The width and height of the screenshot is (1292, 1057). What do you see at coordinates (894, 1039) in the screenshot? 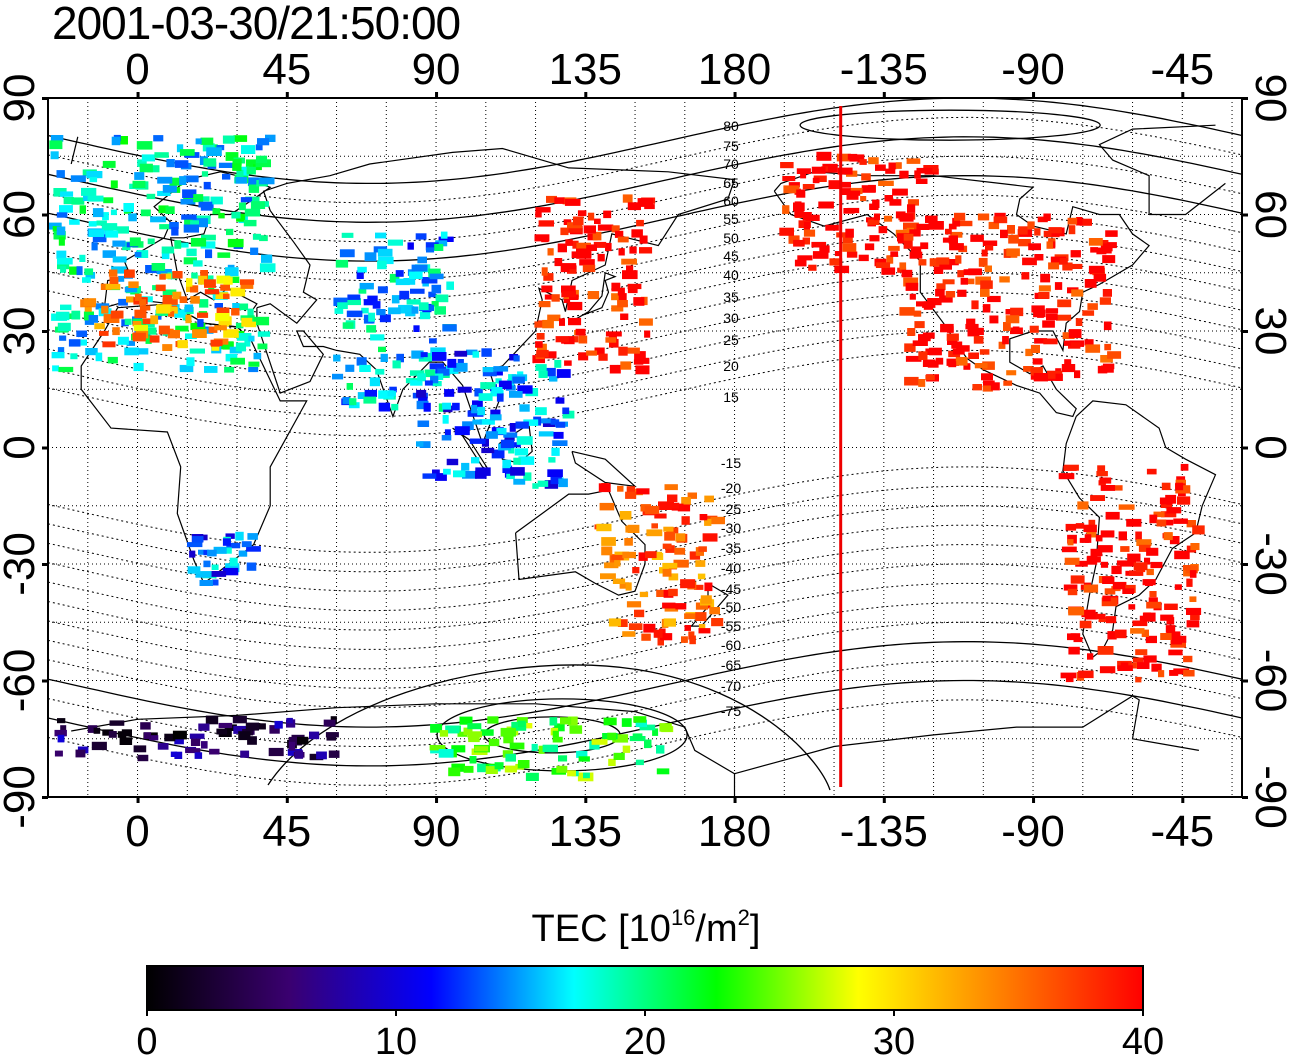
I see `colorbar-tick-label: 30` at bounding box center [894, 1039].